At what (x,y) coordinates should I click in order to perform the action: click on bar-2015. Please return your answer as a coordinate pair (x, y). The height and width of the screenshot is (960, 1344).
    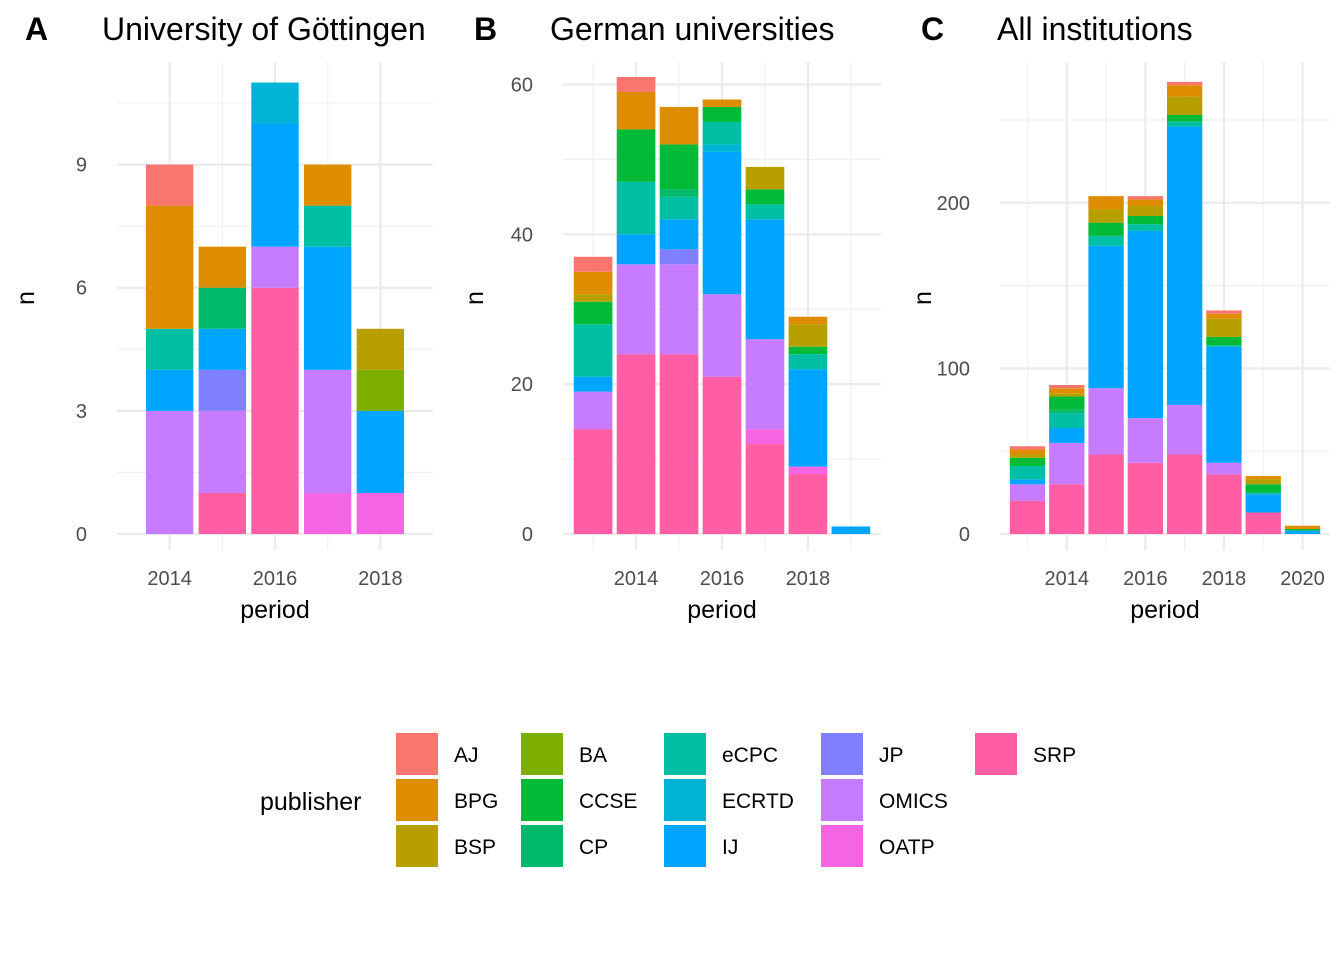
    Looking at the image, I should click on (1106, 365).